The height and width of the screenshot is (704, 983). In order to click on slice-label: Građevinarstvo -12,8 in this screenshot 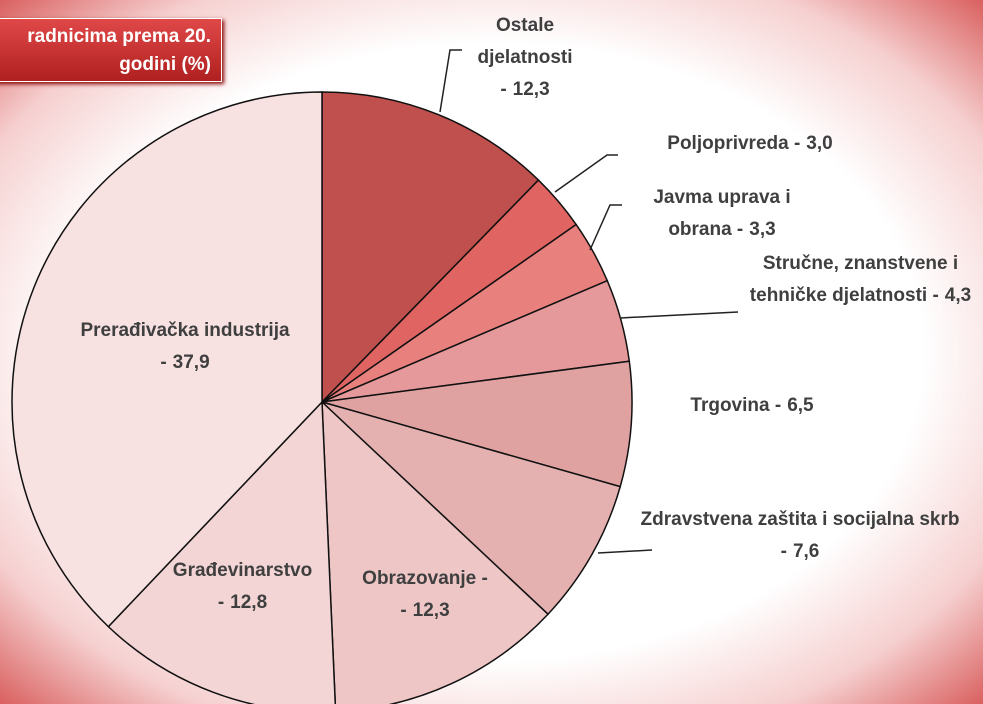, I will do `click(242, 587)`.